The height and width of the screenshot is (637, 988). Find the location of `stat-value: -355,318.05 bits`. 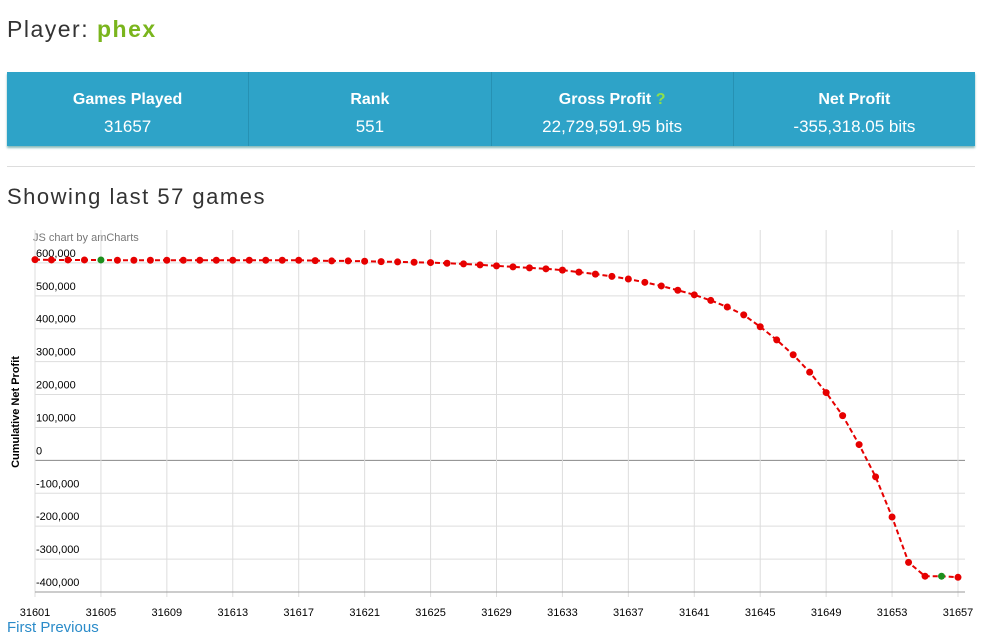

stat-value: -355,318.05 bits is located at coordinates (854, 126).